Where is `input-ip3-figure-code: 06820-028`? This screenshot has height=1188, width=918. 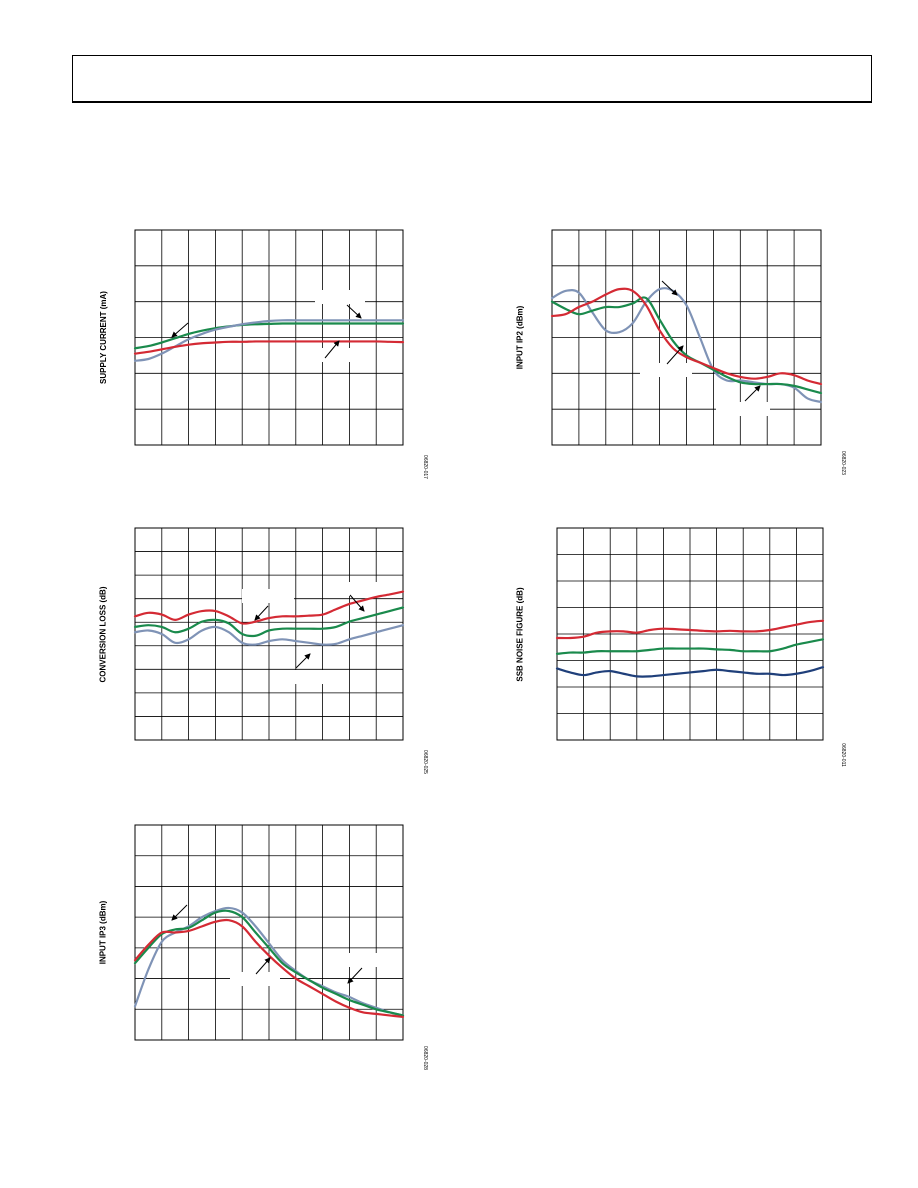
input-ip3-figure-code: 06820-028 is located at coordinates (424, 1058).